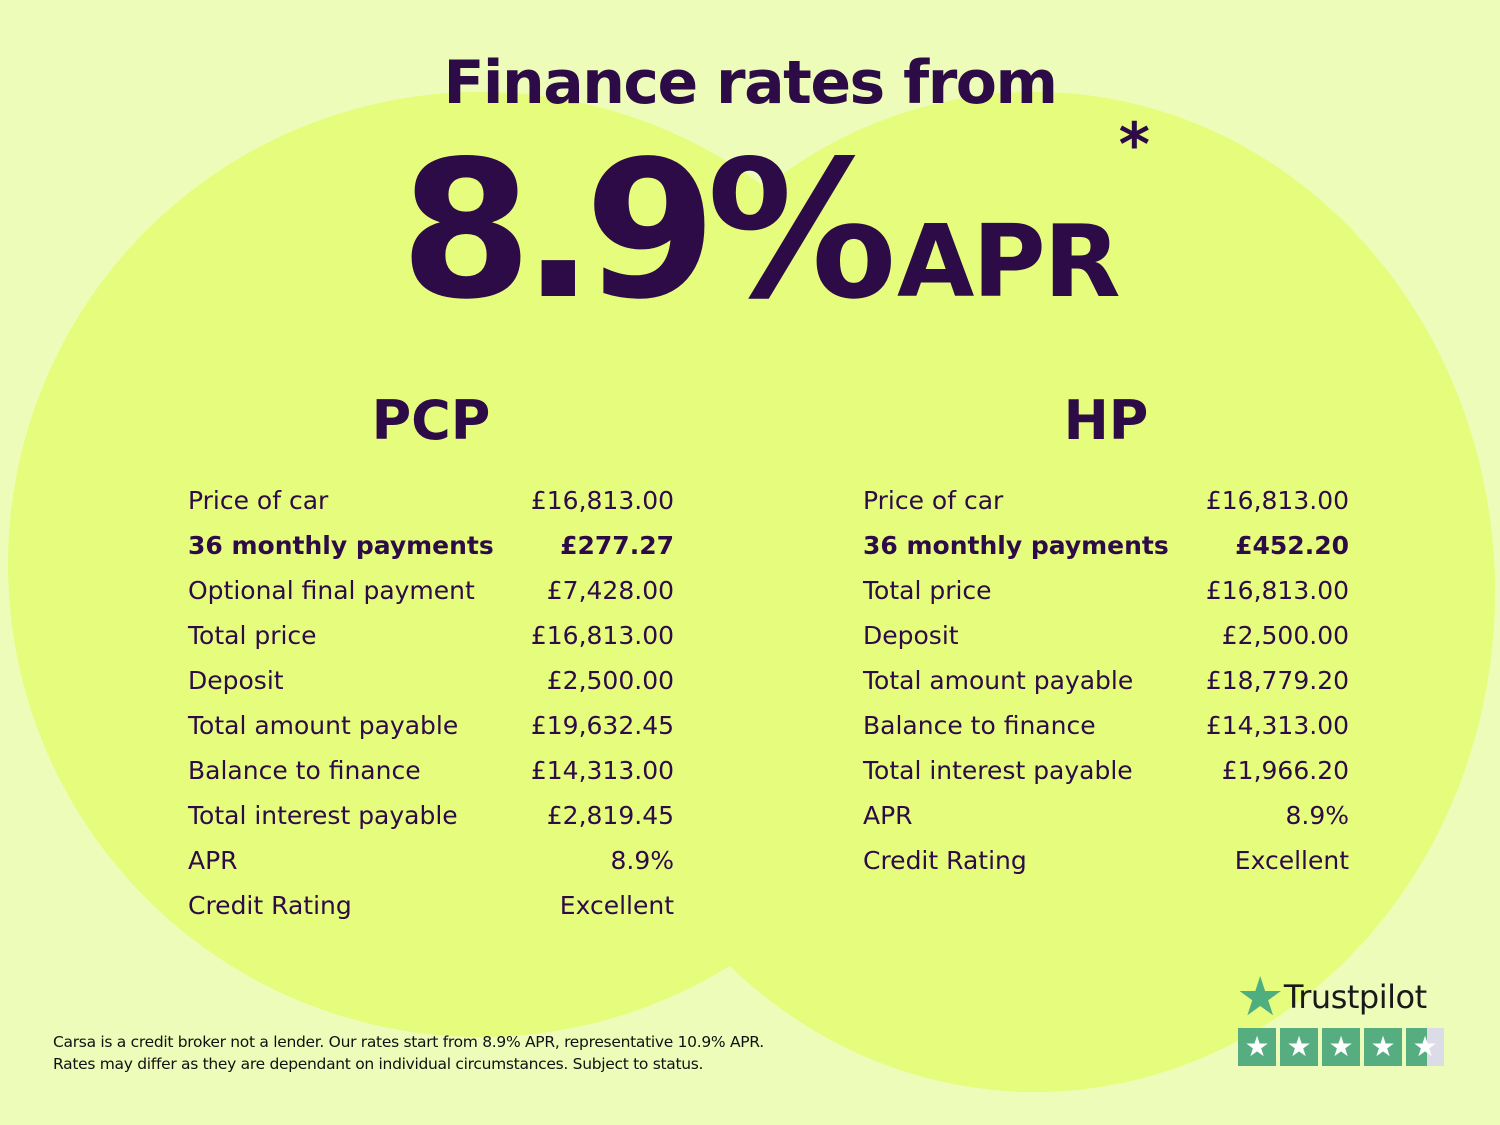 The height and width of the screenshot is (1125, 1500). I want to click on pcp-title: PCP, so click(431, 420).